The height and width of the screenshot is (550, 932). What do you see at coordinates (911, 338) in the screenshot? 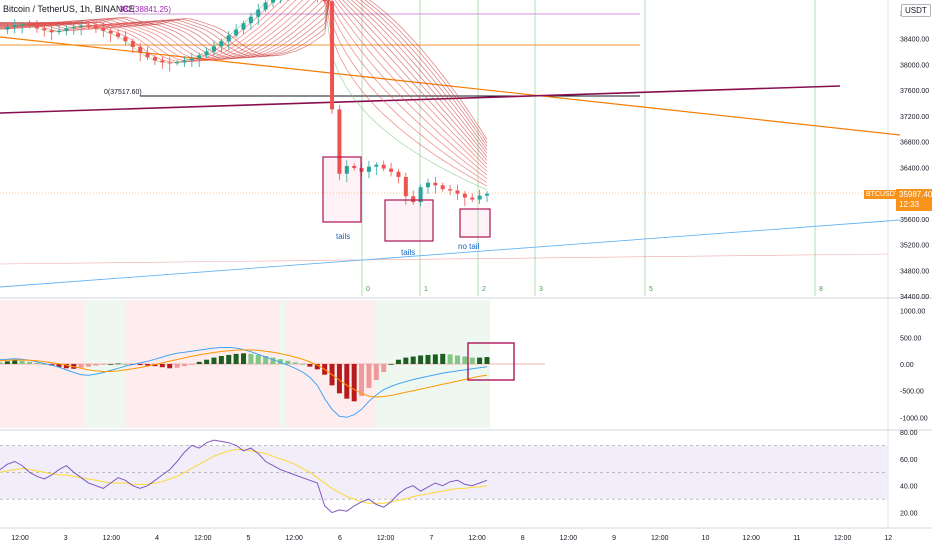
I see `macd-tick-label: 500.00` at bounding box center [911, 338].